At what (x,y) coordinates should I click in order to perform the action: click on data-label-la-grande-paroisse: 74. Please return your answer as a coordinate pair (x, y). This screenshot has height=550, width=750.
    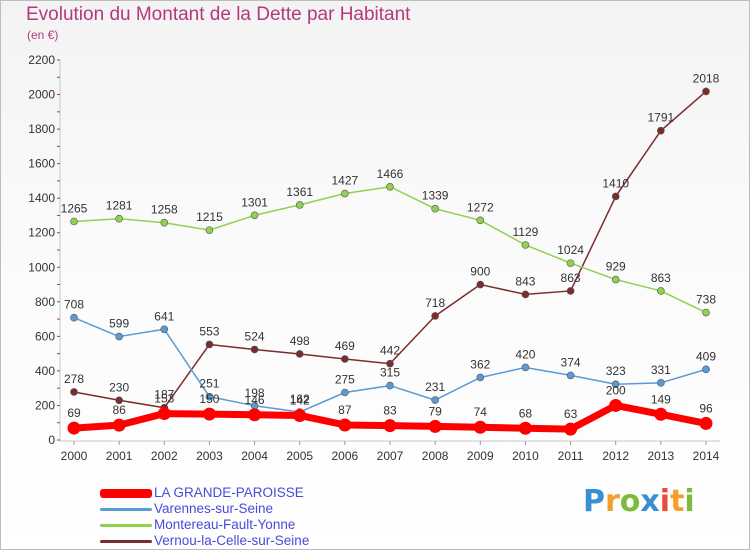
    Looking at the image, I should click on (481, 412).